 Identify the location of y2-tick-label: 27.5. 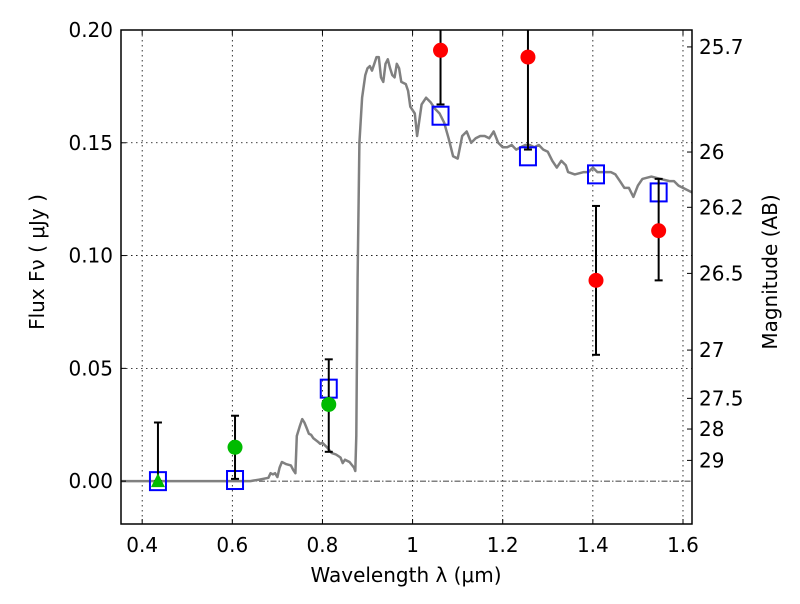
(721, 398).